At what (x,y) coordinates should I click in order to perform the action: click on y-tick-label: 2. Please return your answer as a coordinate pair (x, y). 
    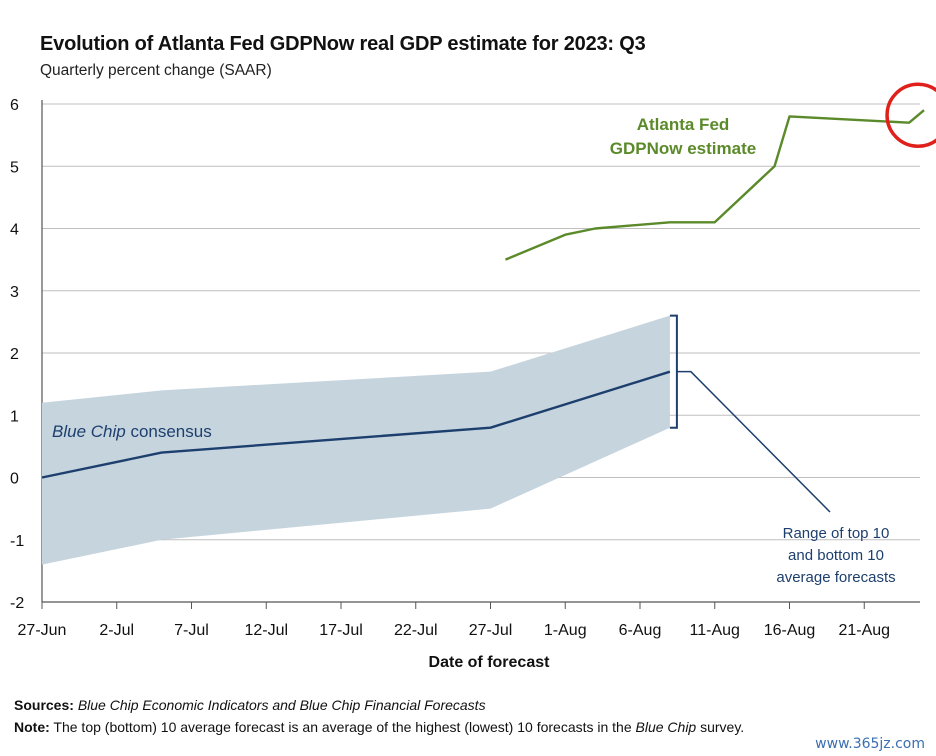
    Looking at the image, I should click on (14, 354).